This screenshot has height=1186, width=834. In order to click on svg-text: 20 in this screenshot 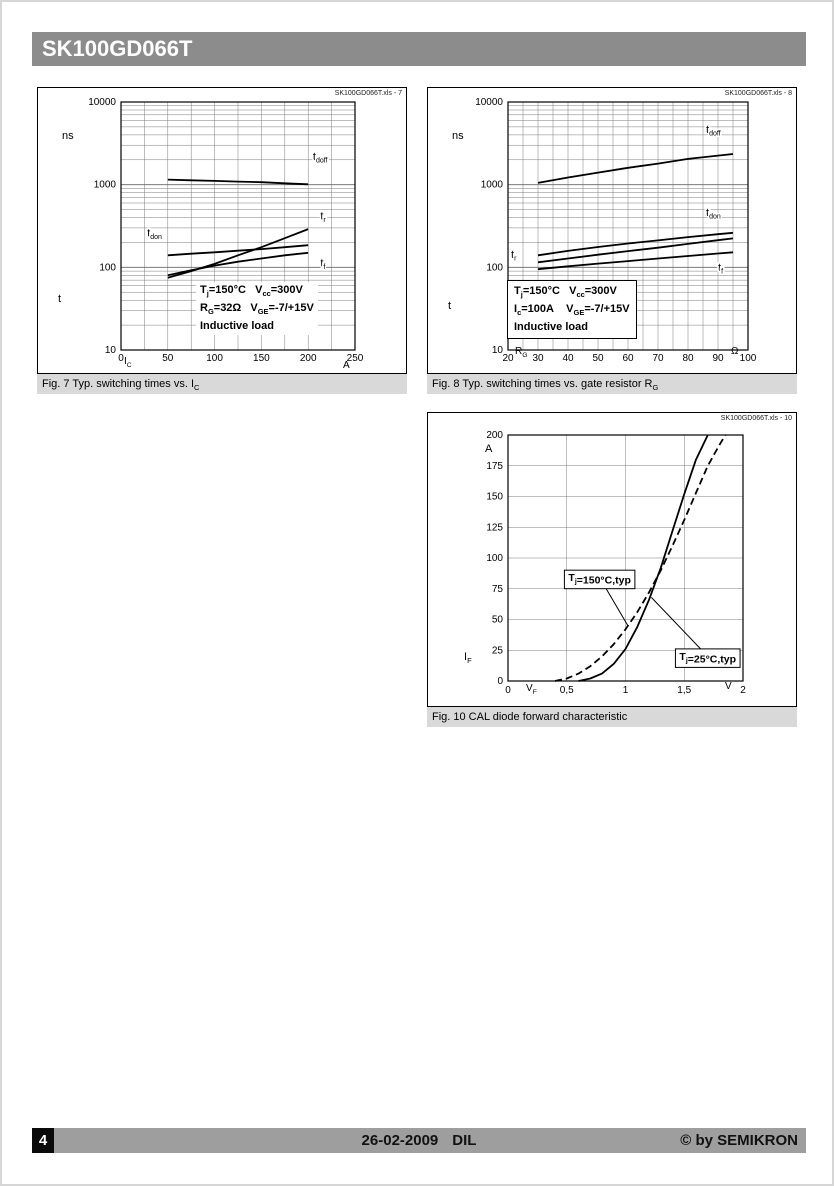, I will do `click(508, 358)`.